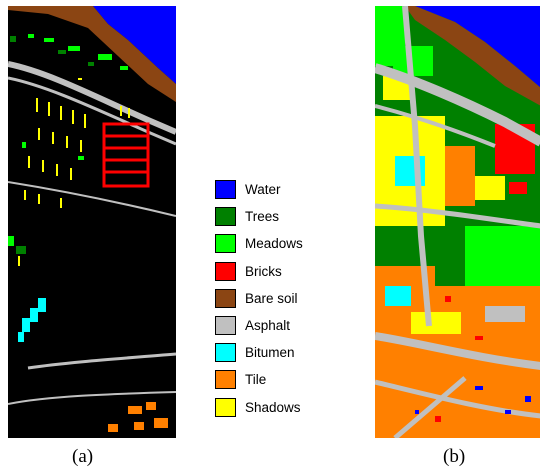 Image resolution: width=540 pixels, height=475 pixels. I want to click on legend-item: Shadows, so click(259, 407).